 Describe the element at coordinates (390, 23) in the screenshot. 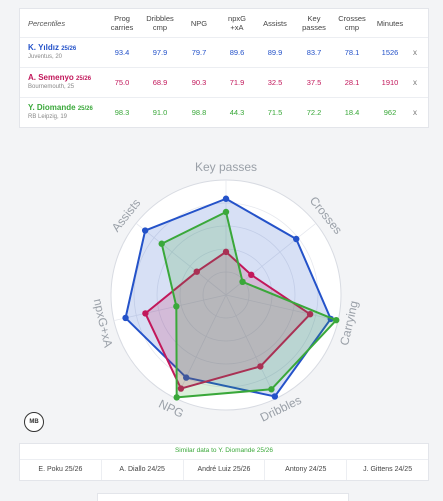

I see `col-minutes: Minutes` at that location.